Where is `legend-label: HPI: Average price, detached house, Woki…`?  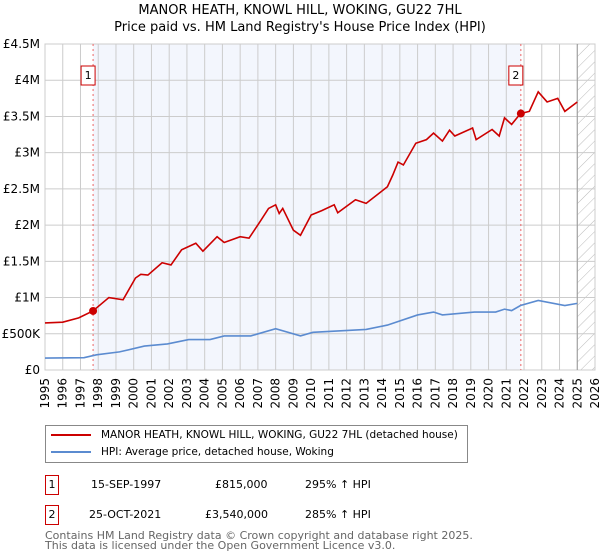
legend-label: HPI: Average price, detached house, Woki… is located at coordinates (217, 452).